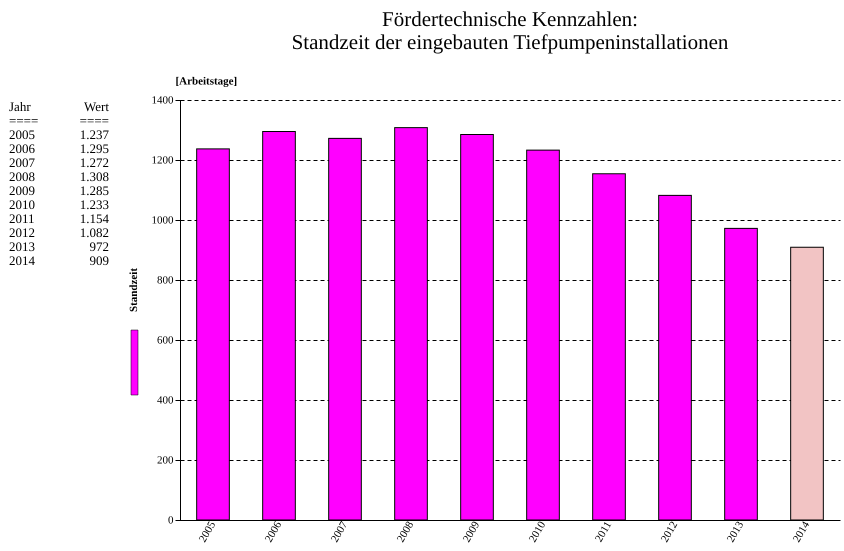  I want to click on category-label: 2009, so click(22, 190).